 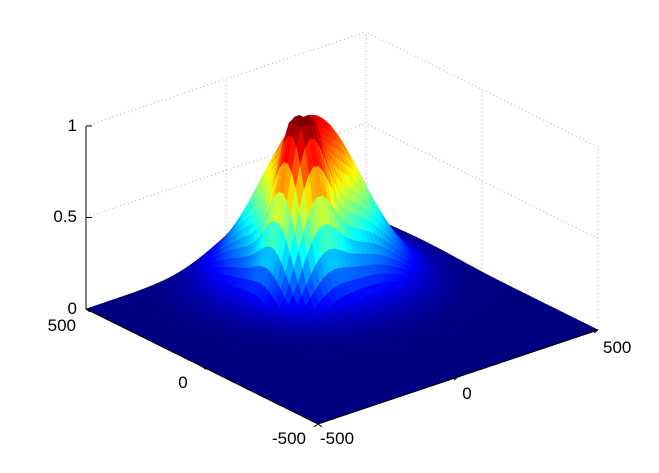 What do you see at coordinates (617, 347) in the screenshot?
I see `x-tick-label: 500` at bounding box center [617, 347].